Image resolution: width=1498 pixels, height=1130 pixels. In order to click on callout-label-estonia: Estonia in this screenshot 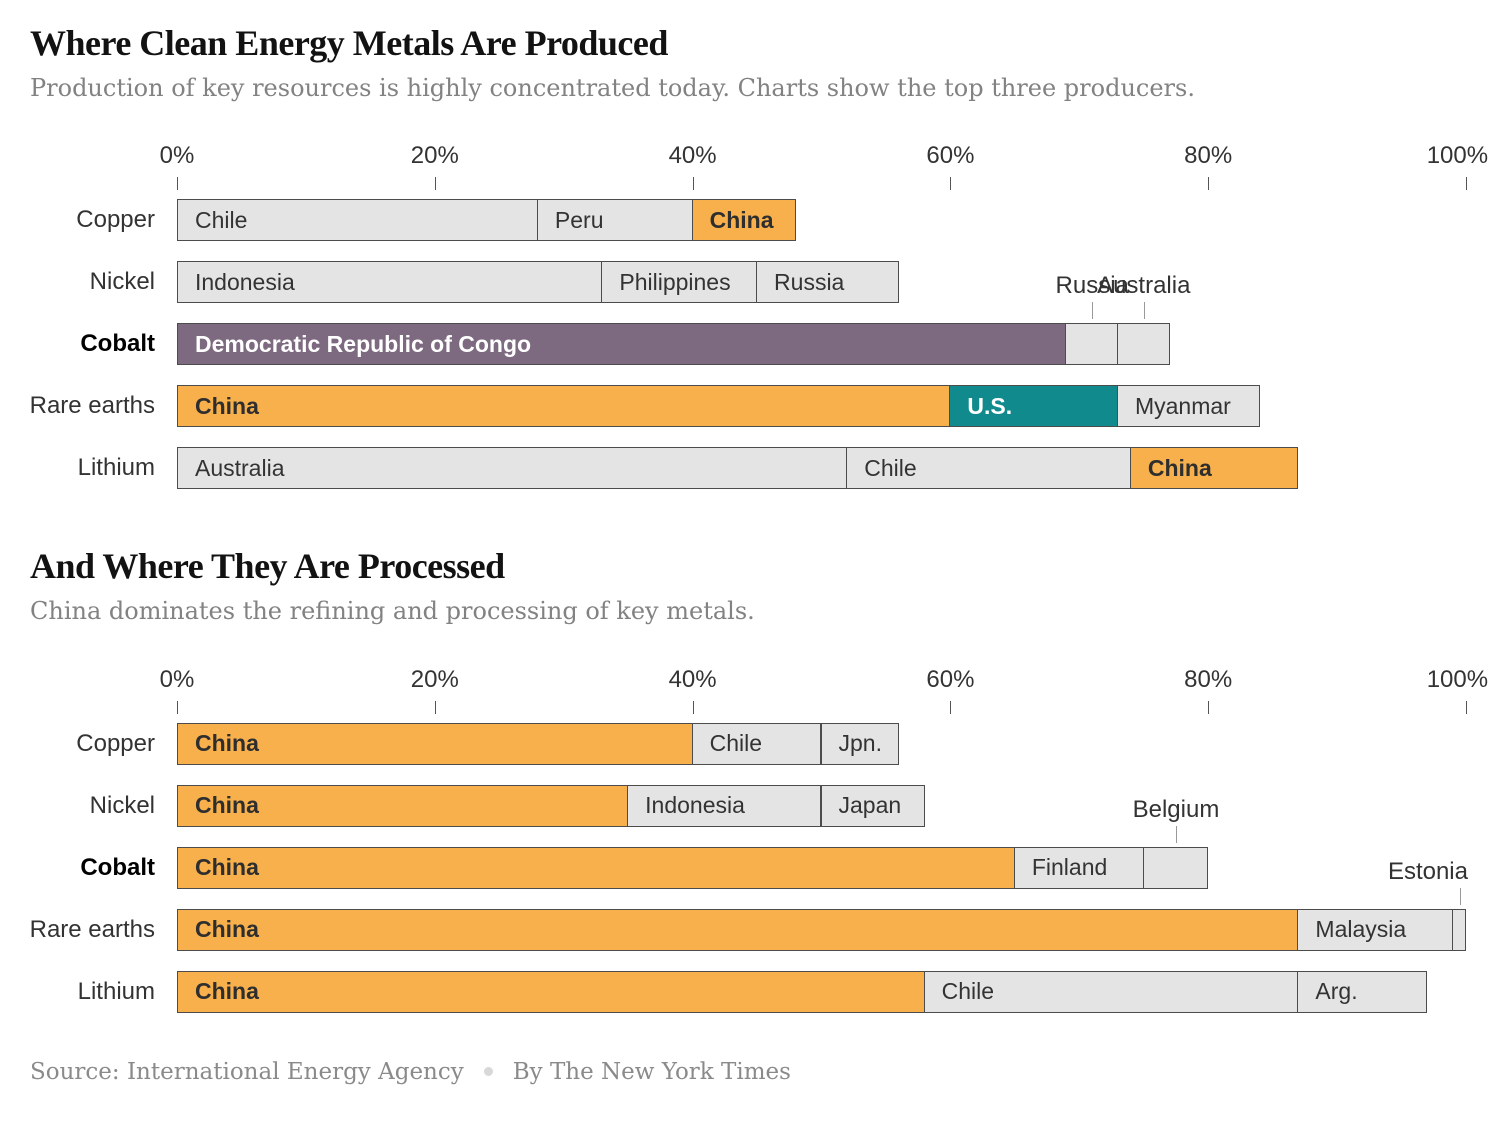, I will do `click(1427, 871)`.